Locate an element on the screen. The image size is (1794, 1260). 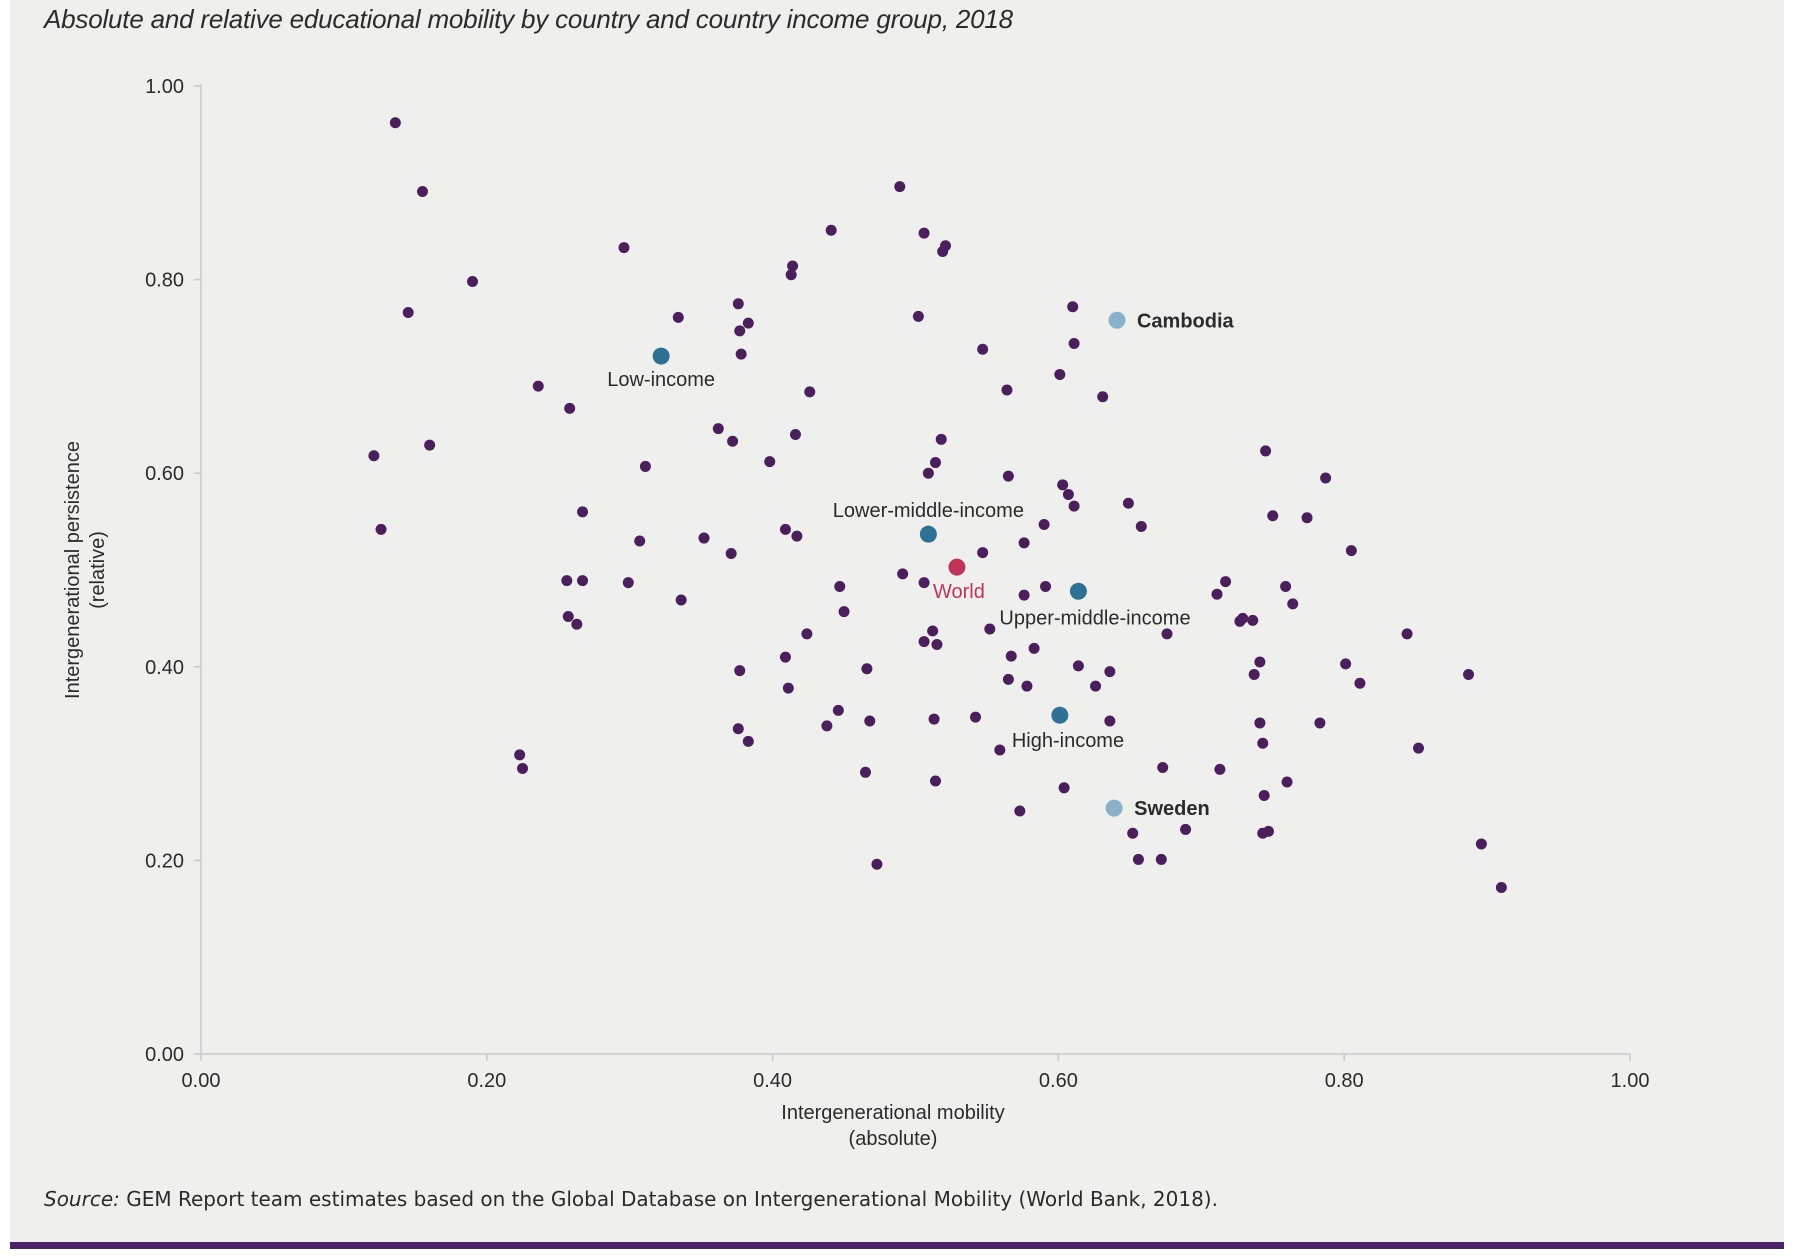
highlighted-countries: Cambodia Sweden is located at coordinates (1170, 565).